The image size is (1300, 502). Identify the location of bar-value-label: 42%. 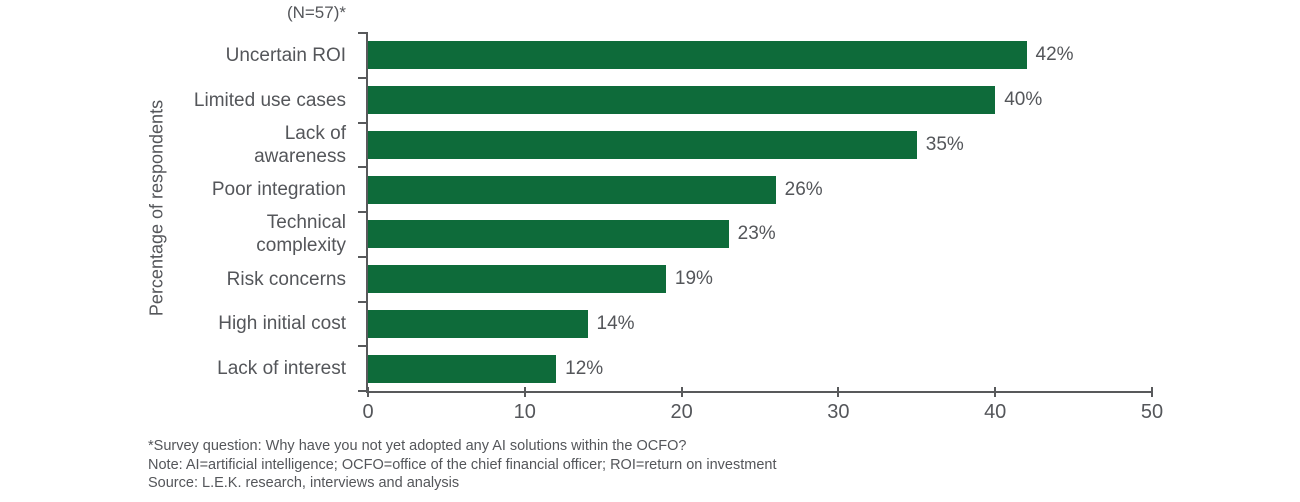
(1054, 55).